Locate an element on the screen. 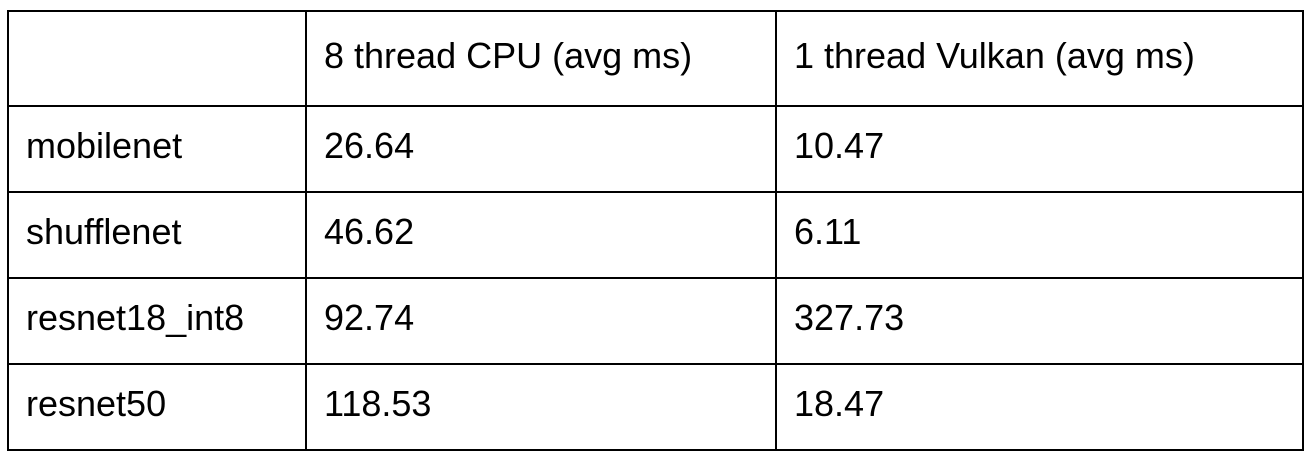 This screenshot has height=459, width=1305. vulkan-time-cell: 327.73 is located at coordinates (1039, 321).